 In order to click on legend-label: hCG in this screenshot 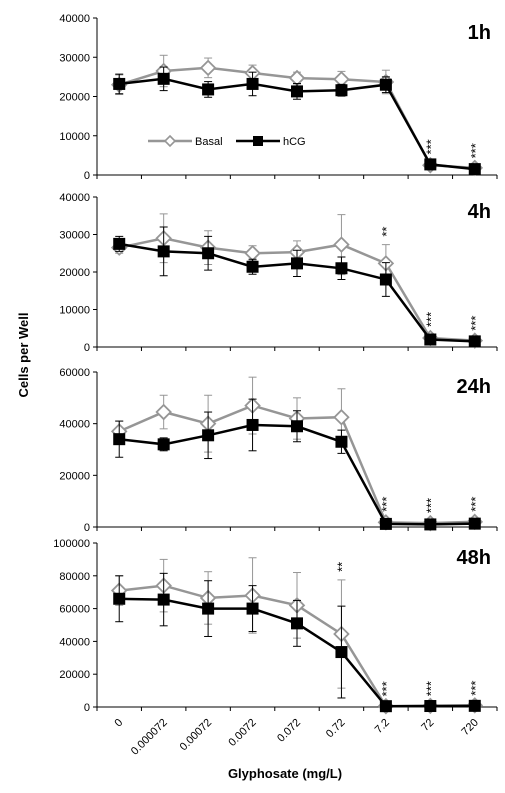, I will do `click(294, 142)`.